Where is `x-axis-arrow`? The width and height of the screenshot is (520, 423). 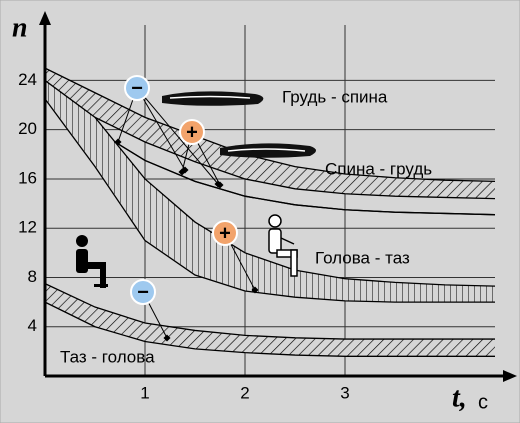
x-axis-arrow is located at coordinates (510, 376).